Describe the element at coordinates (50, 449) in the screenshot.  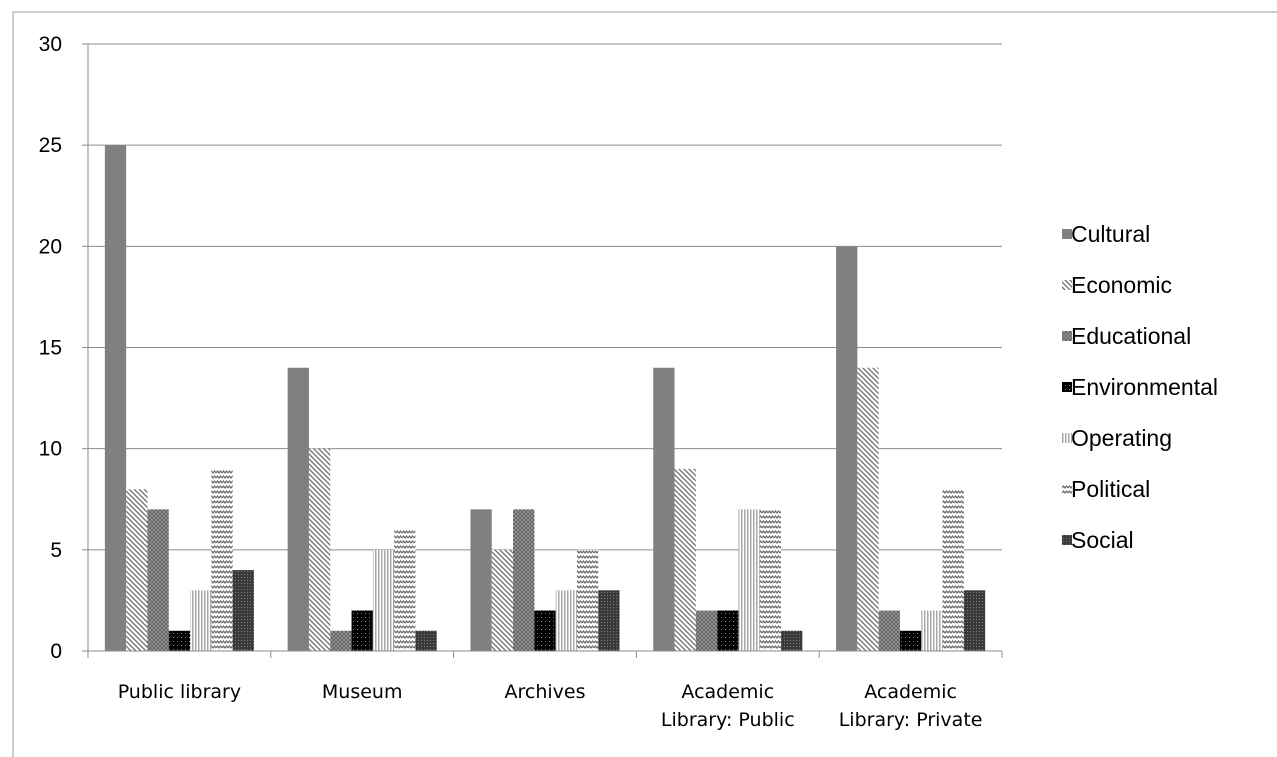
I see `y-tick-label: 10` at that location.